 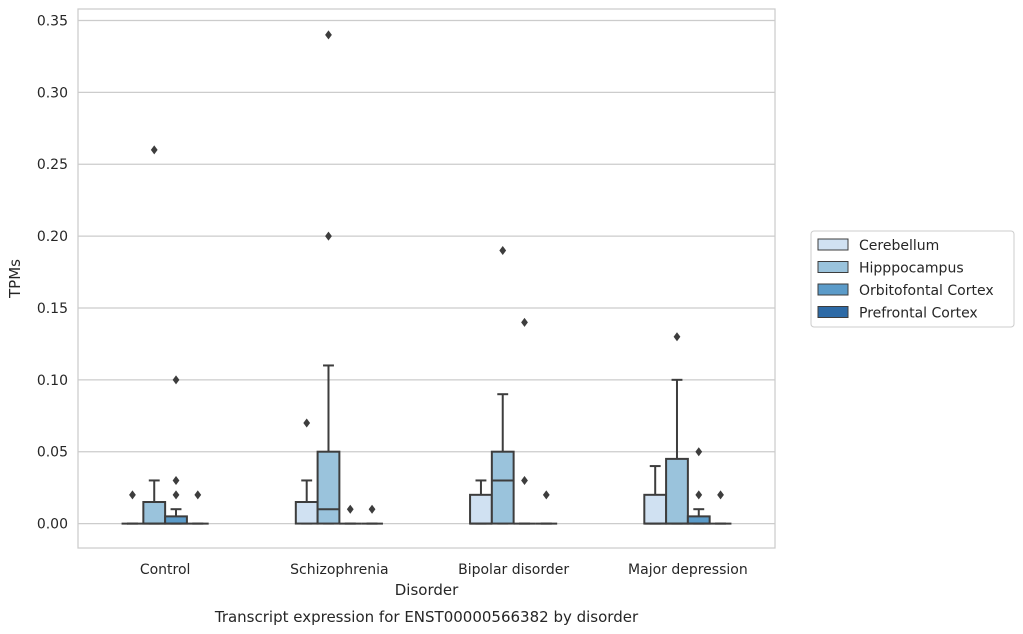 What do you see at coordinates (926, 291) in the screenshot?
I see `legend-label: Orbitofontal Cortex` at bounding box center [926, 291].